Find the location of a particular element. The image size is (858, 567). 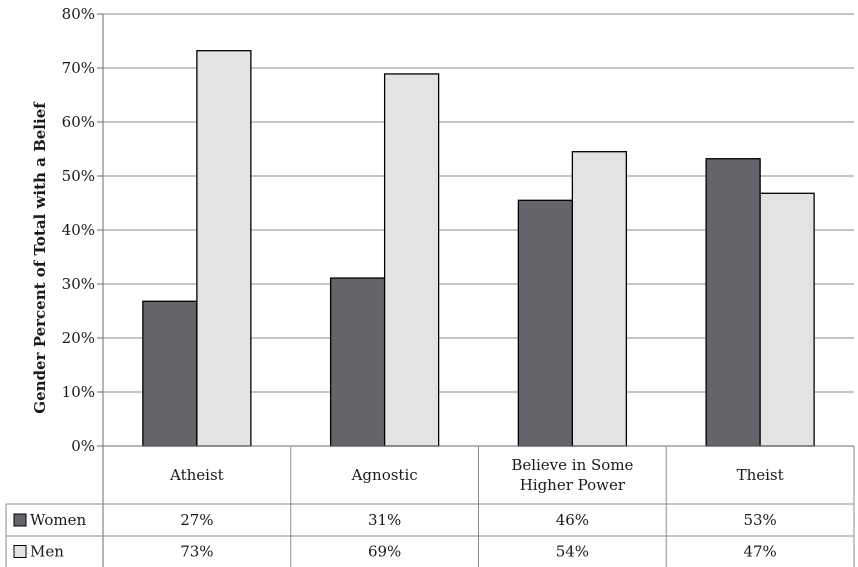

y-tick-label: 80% is located at coordinates (78, 14).